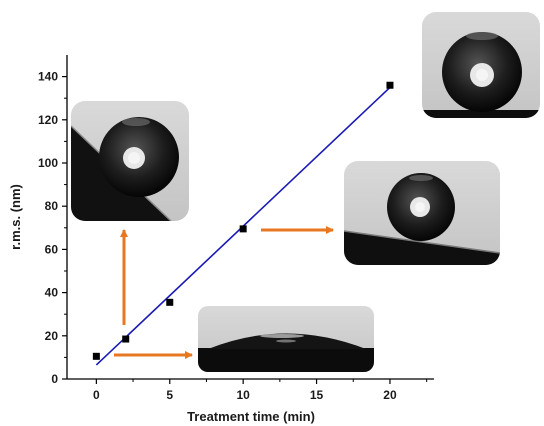  What do you see at coordinates (52, 249) in the screenshot?
I see `y-tick-label: 60` at bounding box center [52, 249].